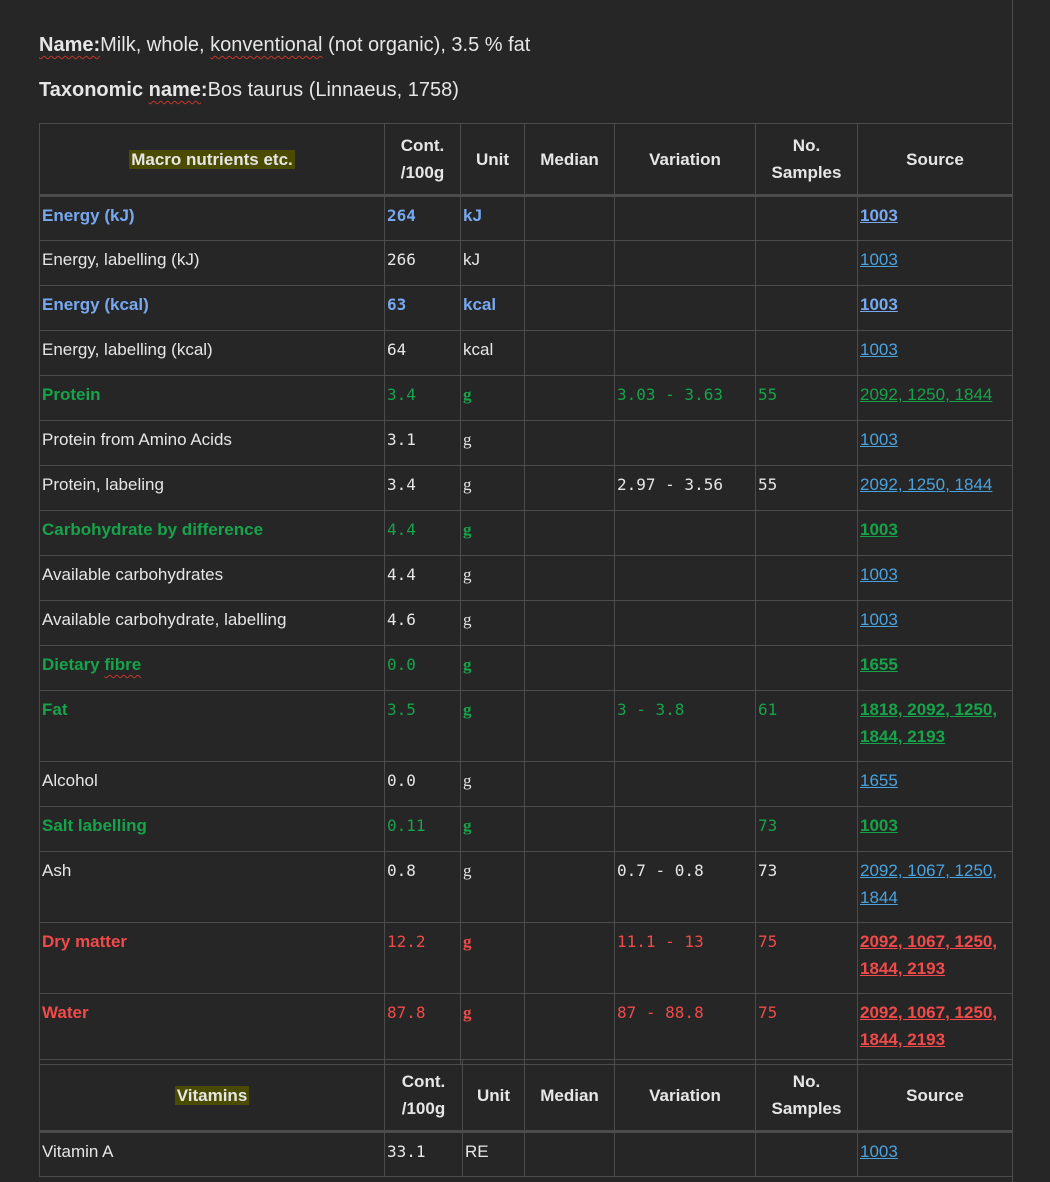 This screenshot has width=1050, height=1182. What do you see at coordinates (569, 160) in the screenshot?
I see `median-header: Median` at bounding box center [569, 160].